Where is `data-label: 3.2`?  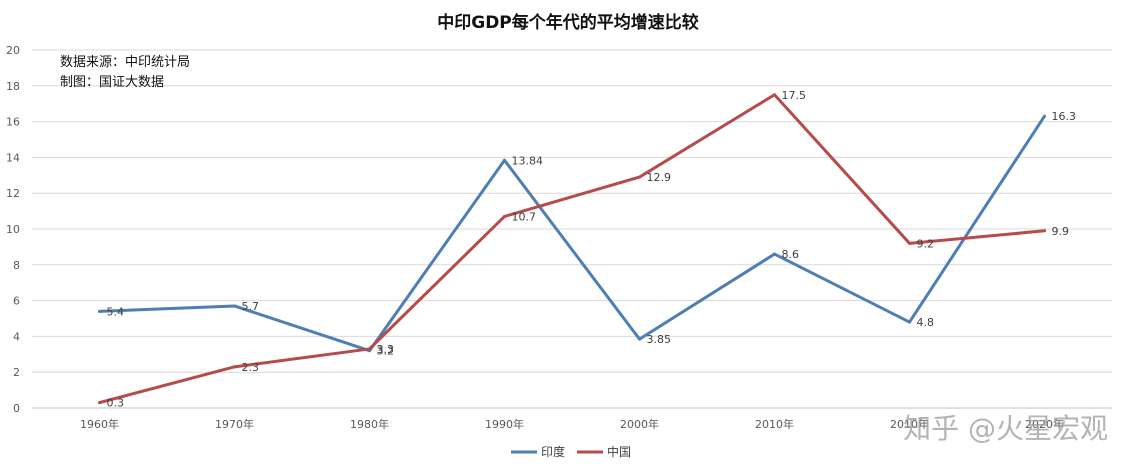 data-label: 3.2 is located at coordinates (386, 351).